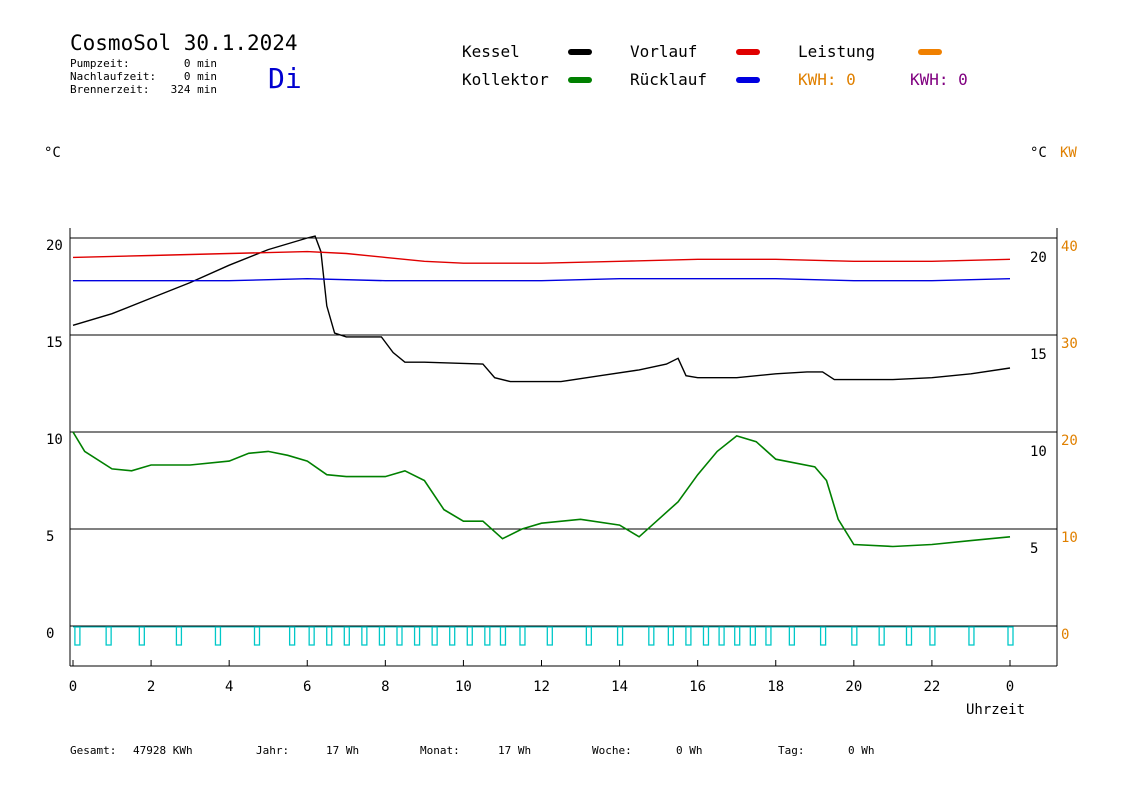 The width and height of the screenshot is (1148, 812). I want to click on y-axis-left-ticks: 20 15 10 5 0, so click(54, 440).